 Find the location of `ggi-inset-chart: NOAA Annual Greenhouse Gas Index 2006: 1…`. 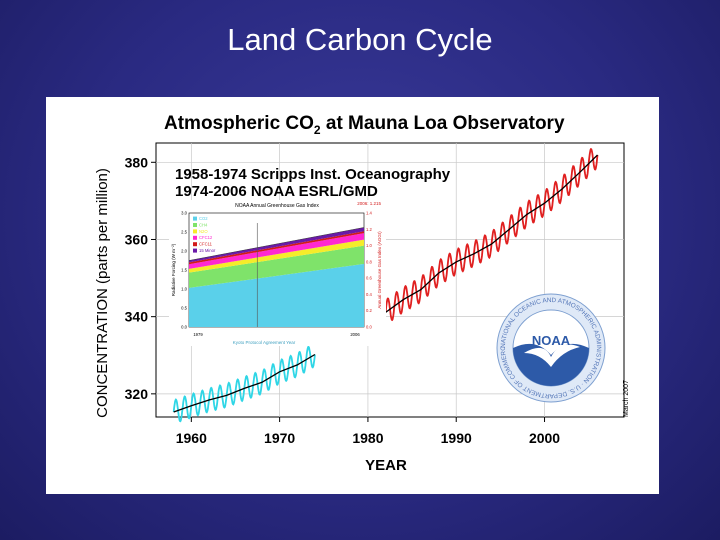

ggi-inset-chart: NOAA Annual Greenhouse Gas Index 2006: 1… is located at coordinates (276, 273).